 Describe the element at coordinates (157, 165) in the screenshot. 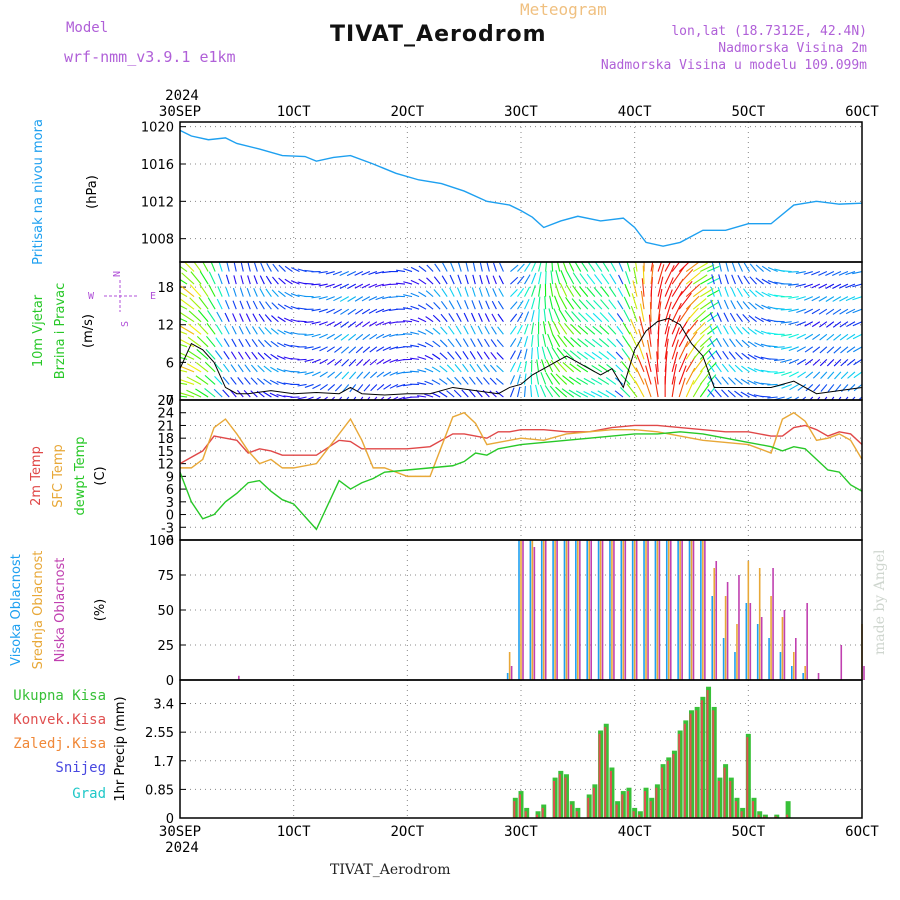

I see `y-tick-label: 1016` at that location.